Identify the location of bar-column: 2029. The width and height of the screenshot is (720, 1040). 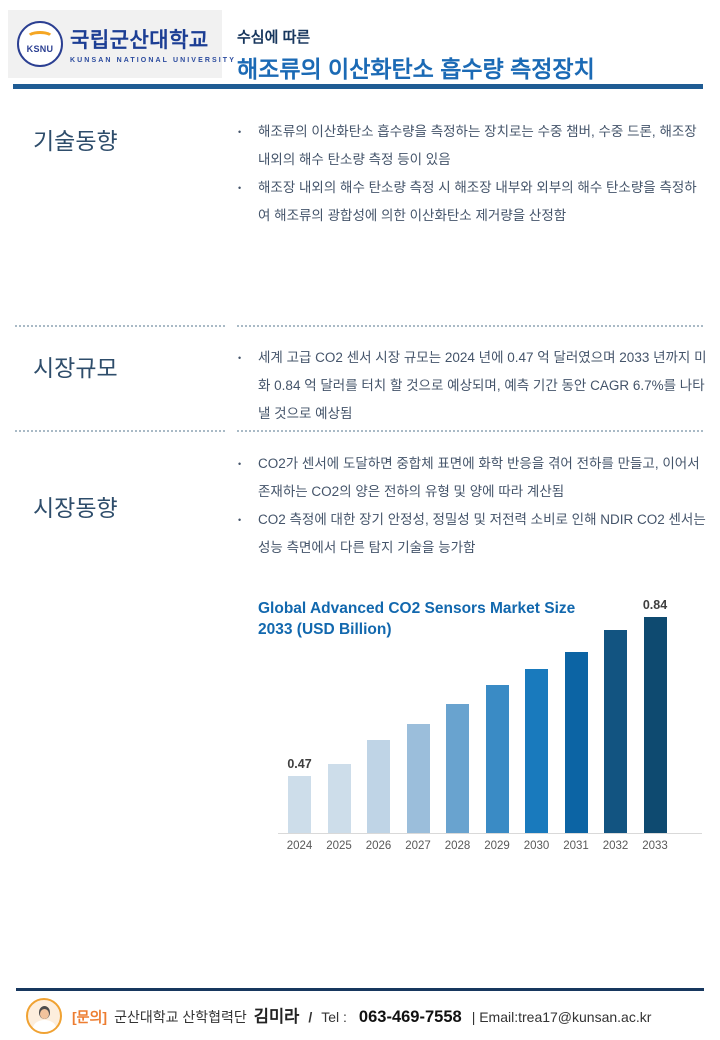
(497, 768).